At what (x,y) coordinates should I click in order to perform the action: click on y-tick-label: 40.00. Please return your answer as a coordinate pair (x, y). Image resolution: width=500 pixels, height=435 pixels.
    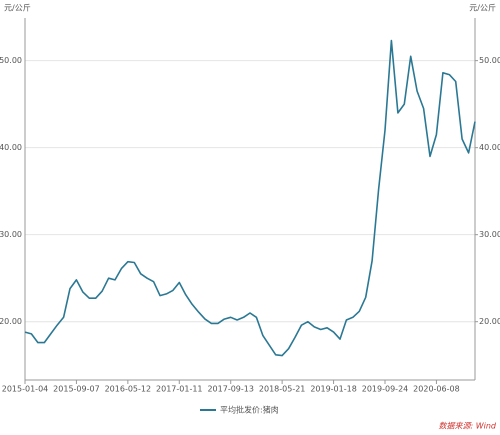
    Looking at the image, I should click on (11, 147).